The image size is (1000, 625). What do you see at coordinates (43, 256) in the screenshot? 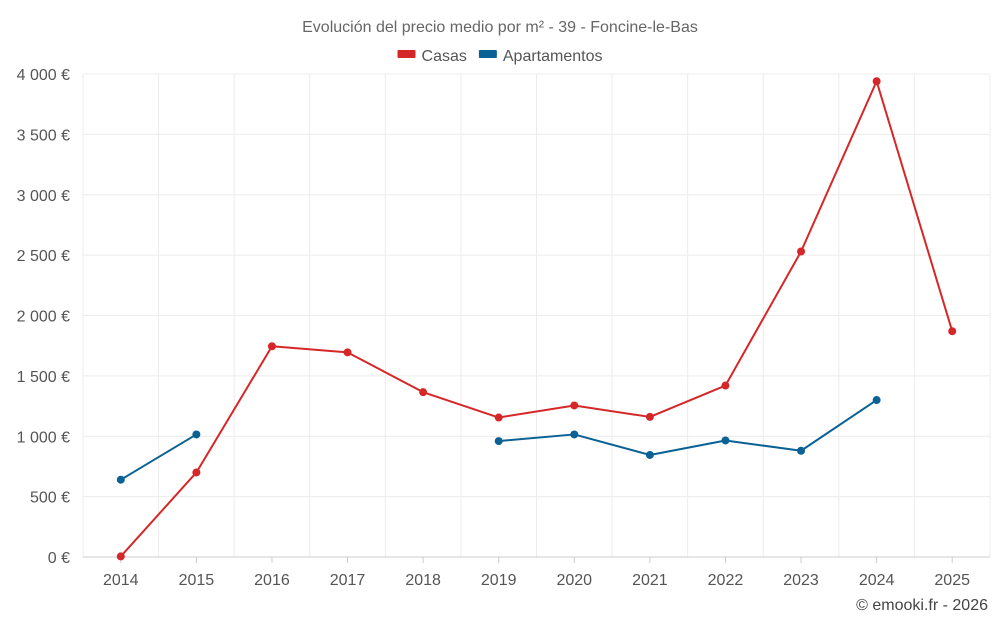
I see `y-tick-label: 2 500 €` at bounding box center [43, 256].